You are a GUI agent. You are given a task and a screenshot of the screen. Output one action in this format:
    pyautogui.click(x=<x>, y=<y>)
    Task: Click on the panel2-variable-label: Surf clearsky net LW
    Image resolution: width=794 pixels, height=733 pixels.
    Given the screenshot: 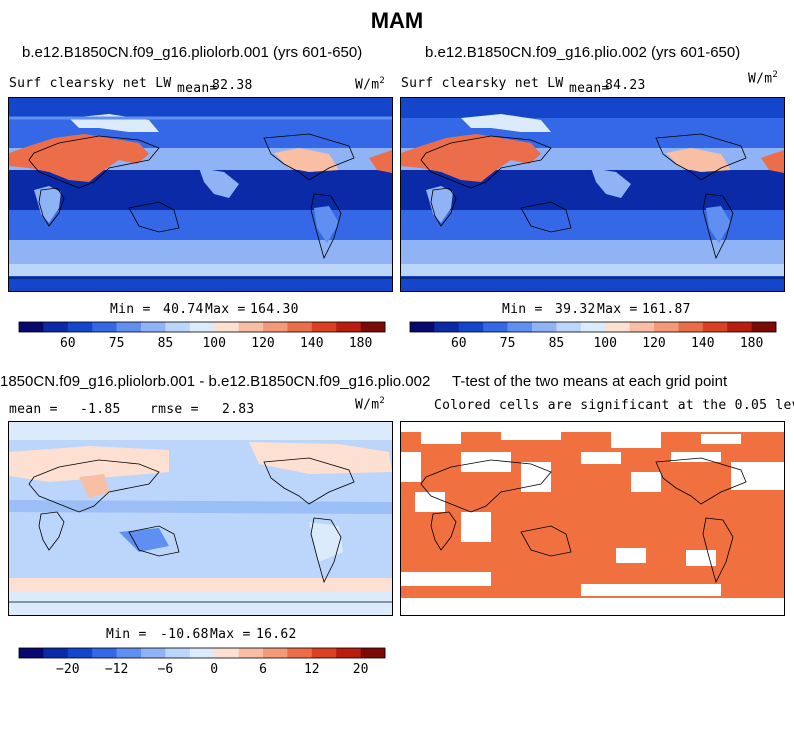 What is the action you would take?
    pyautogui.click(x=482, y=83)
    